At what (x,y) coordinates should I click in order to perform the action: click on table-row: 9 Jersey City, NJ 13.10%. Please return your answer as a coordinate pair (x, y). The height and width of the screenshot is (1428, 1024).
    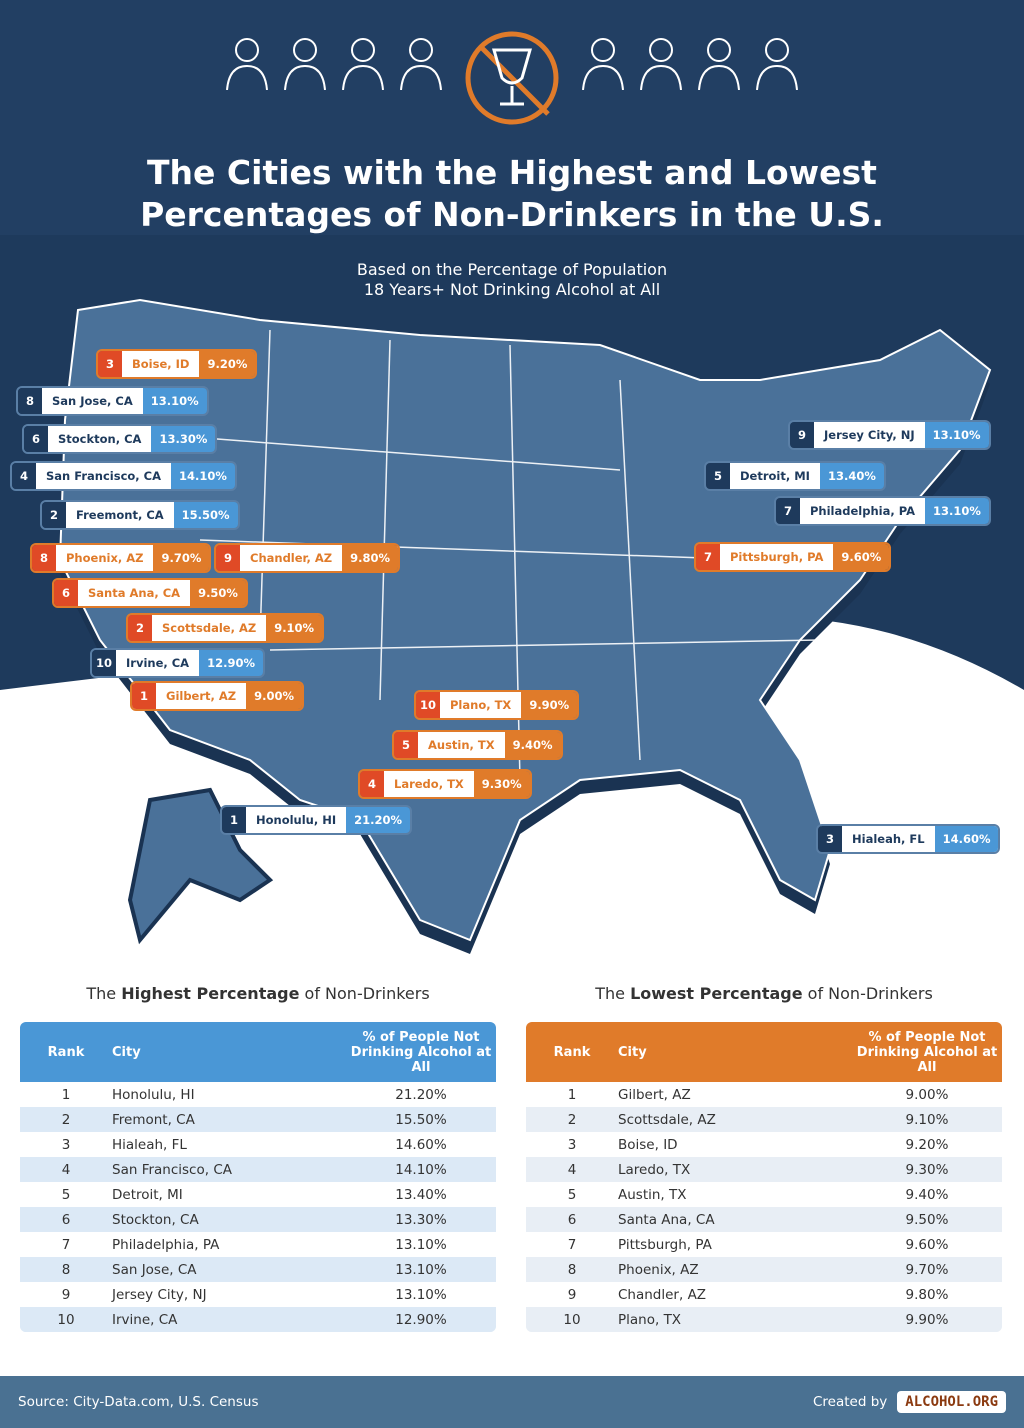
    Looking at the image, I should click on (258, 1294).